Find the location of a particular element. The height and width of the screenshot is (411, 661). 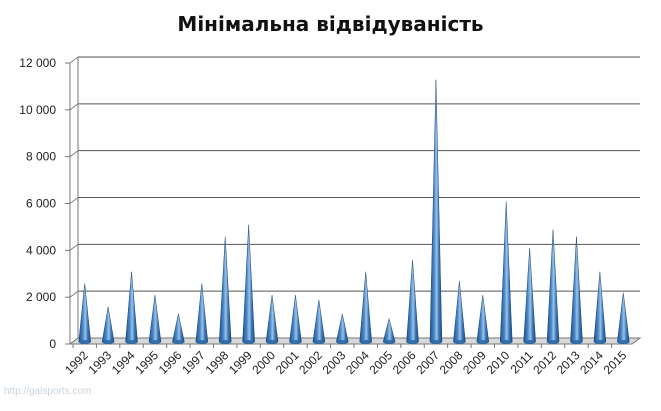

x-tick-label: 1993 is located at coordinates (99, 362).